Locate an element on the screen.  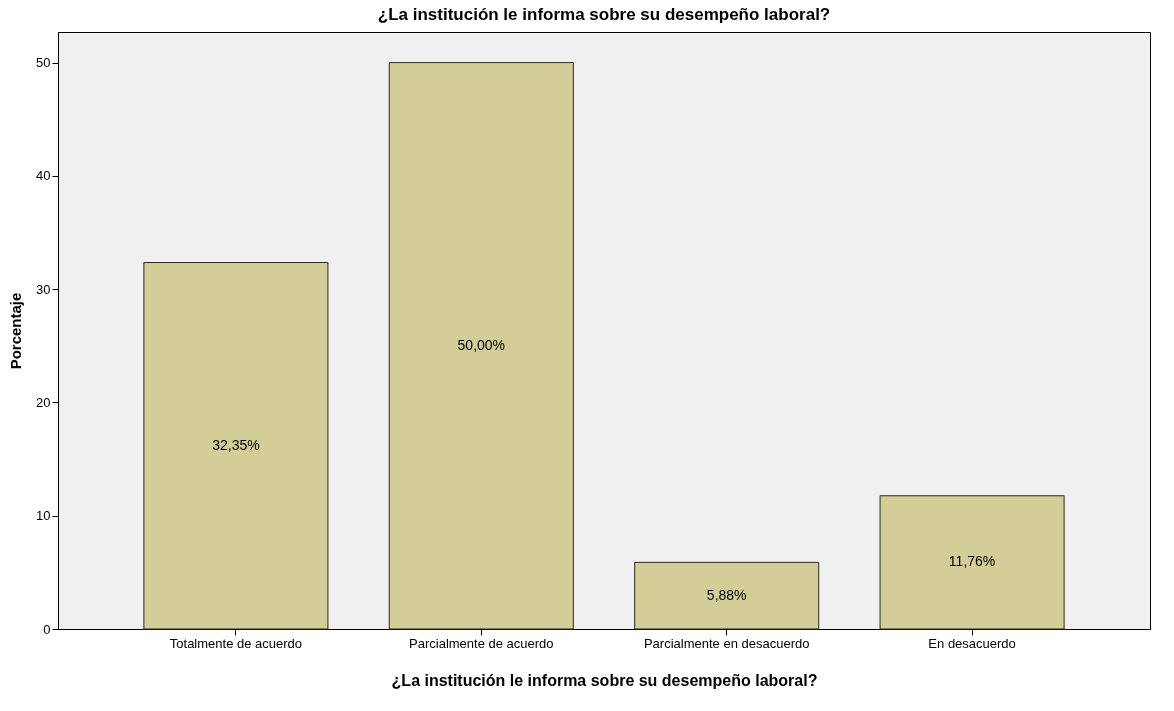
y-axis-title: Porcentaje is located at coordinates (16, 331).